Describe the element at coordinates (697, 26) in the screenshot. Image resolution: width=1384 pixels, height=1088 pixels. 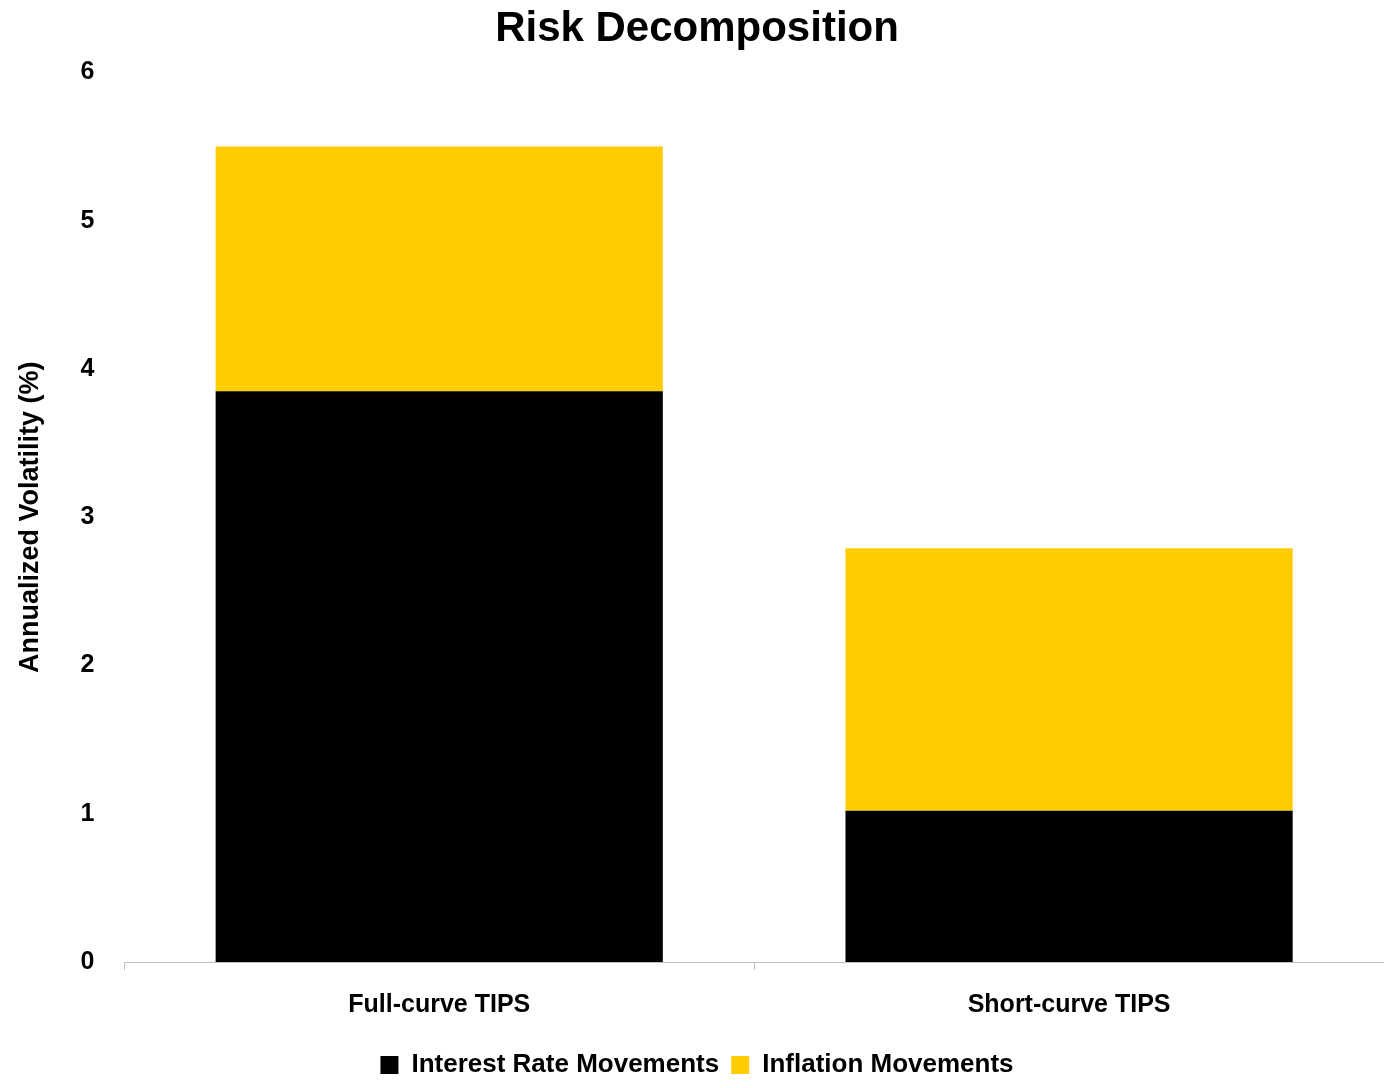
I see `chart-title: Risk Decomposition` at that location.